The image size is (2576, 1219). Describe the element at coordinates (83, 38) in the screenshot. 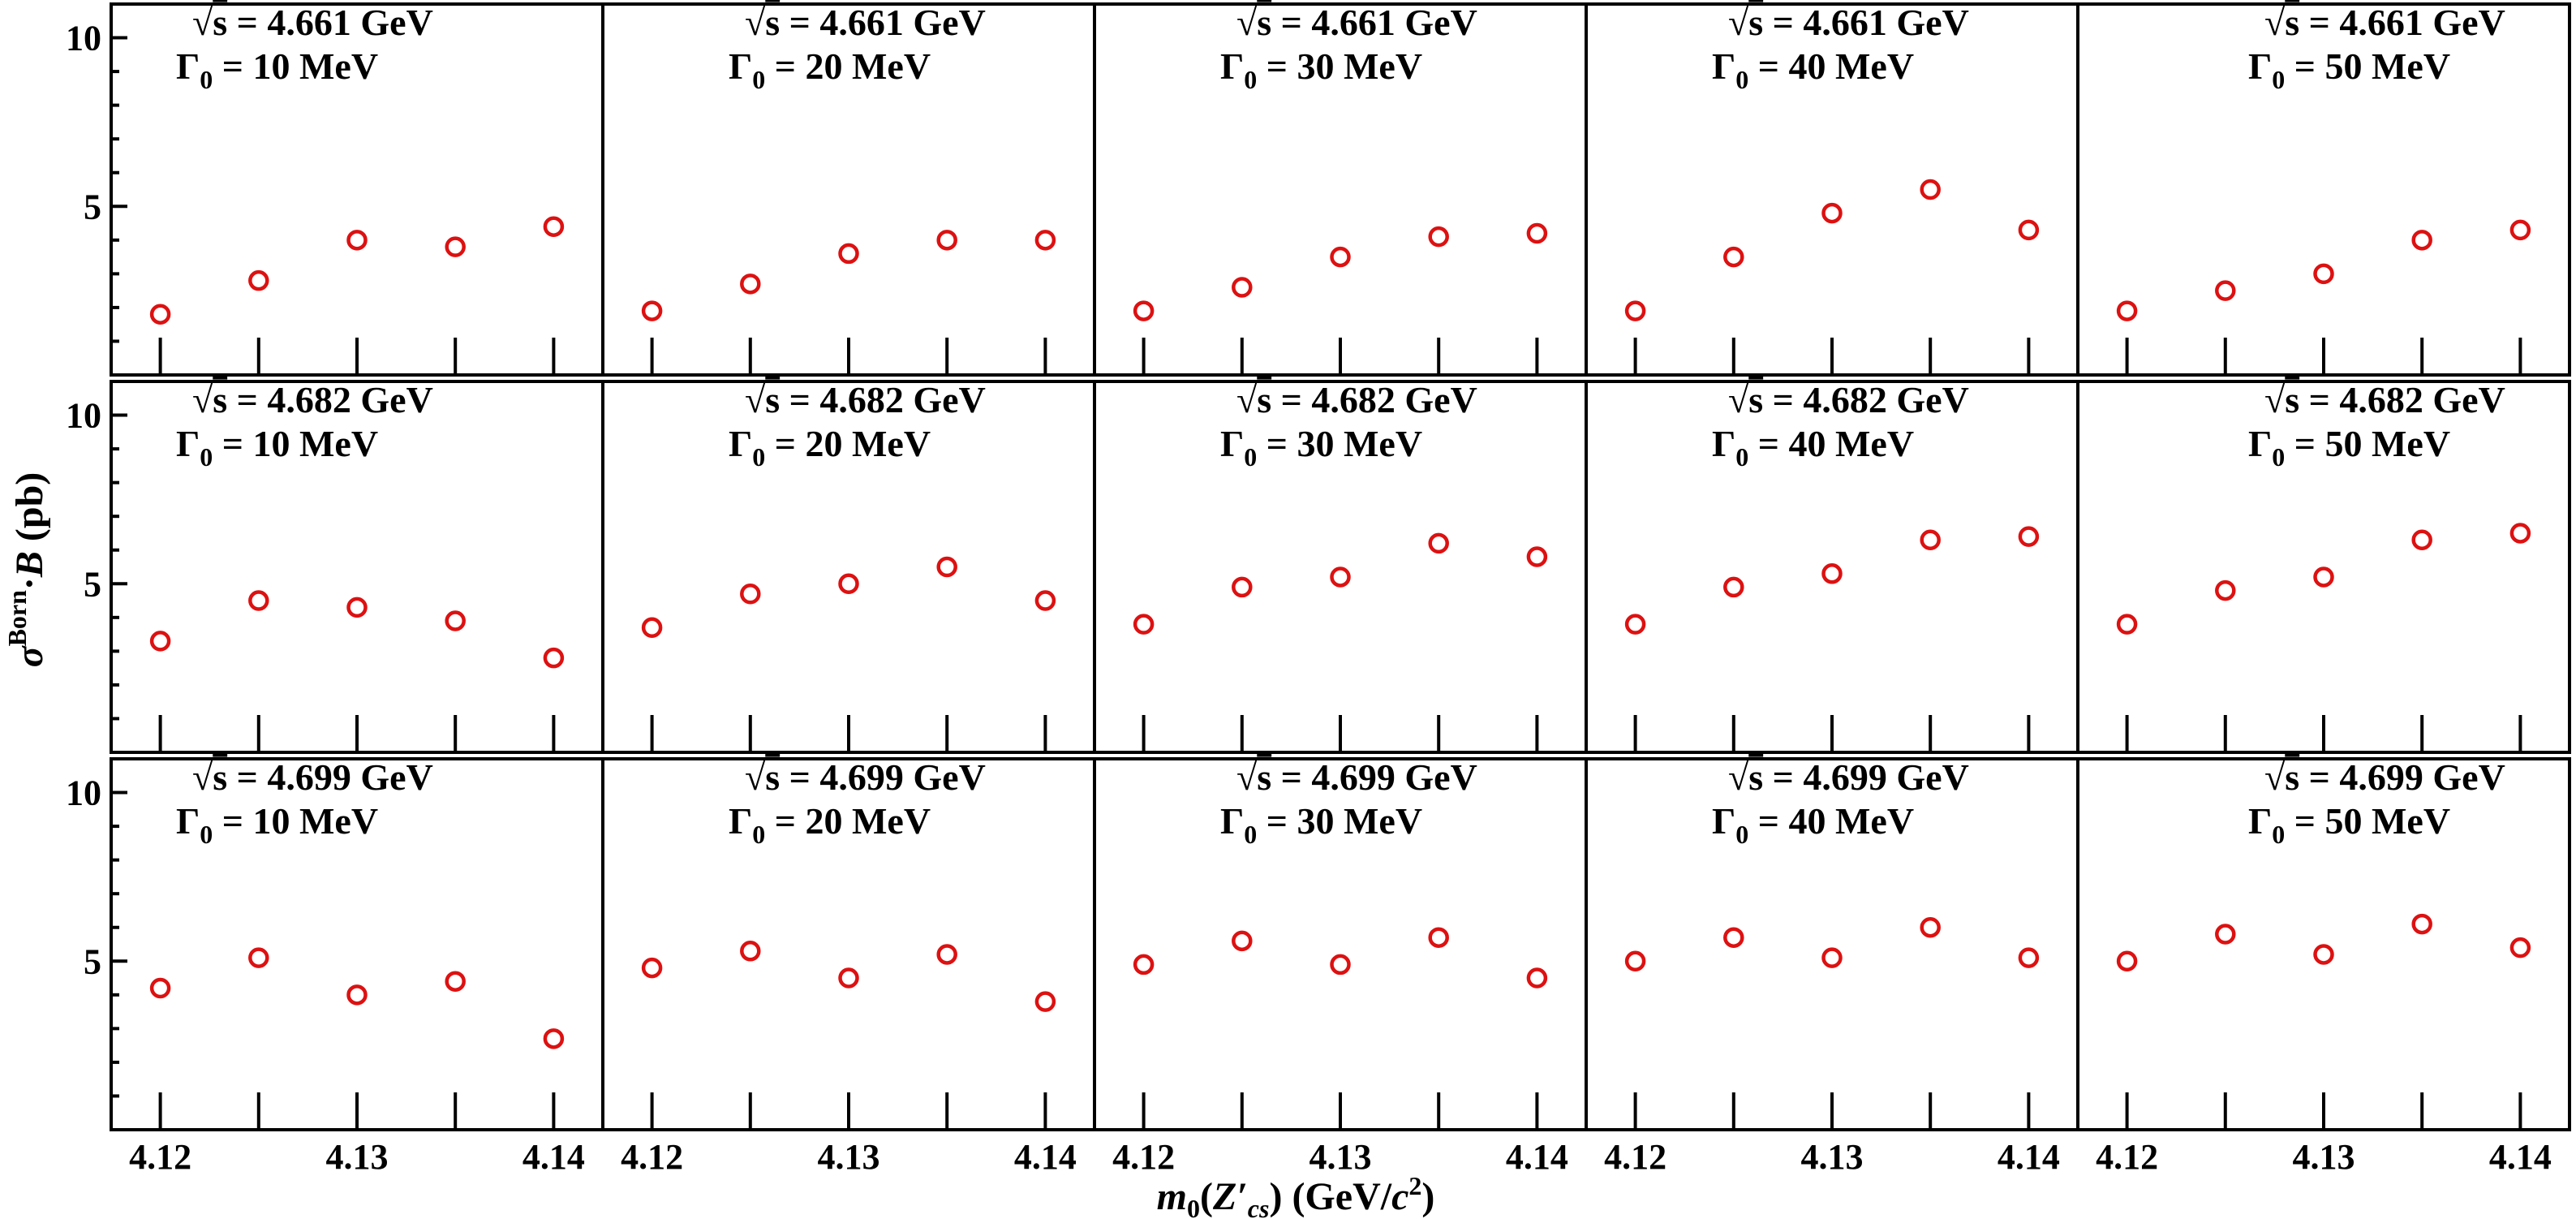

I see `y-tick-label: 10` at that location.